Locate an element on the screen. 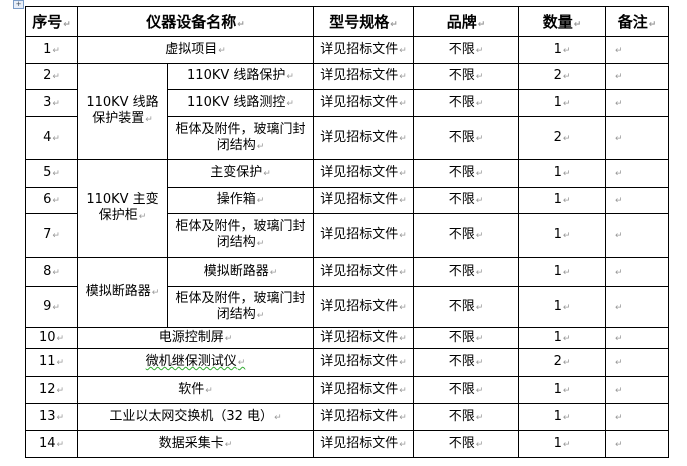 The width and height of the screenshot is (687, 466). table-row: 8模拟断路器模拟断路器详见招标文件不限1 is located at coordinates (347, 292).